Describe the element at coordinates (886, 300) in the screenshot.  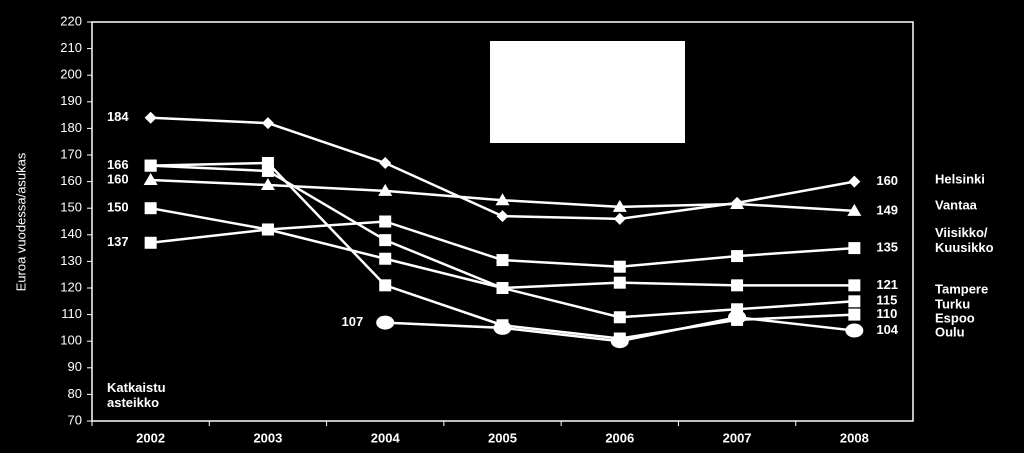
I see `data-label: 115` at that location.